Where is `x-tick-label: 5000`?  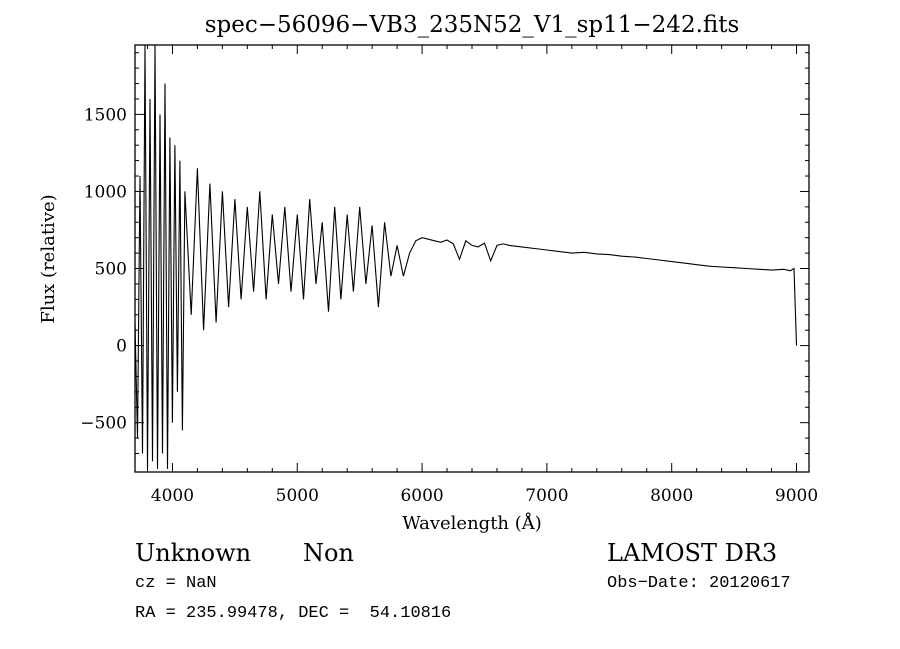 x-tick-label: 5000 is located at coordinates (297, 496).